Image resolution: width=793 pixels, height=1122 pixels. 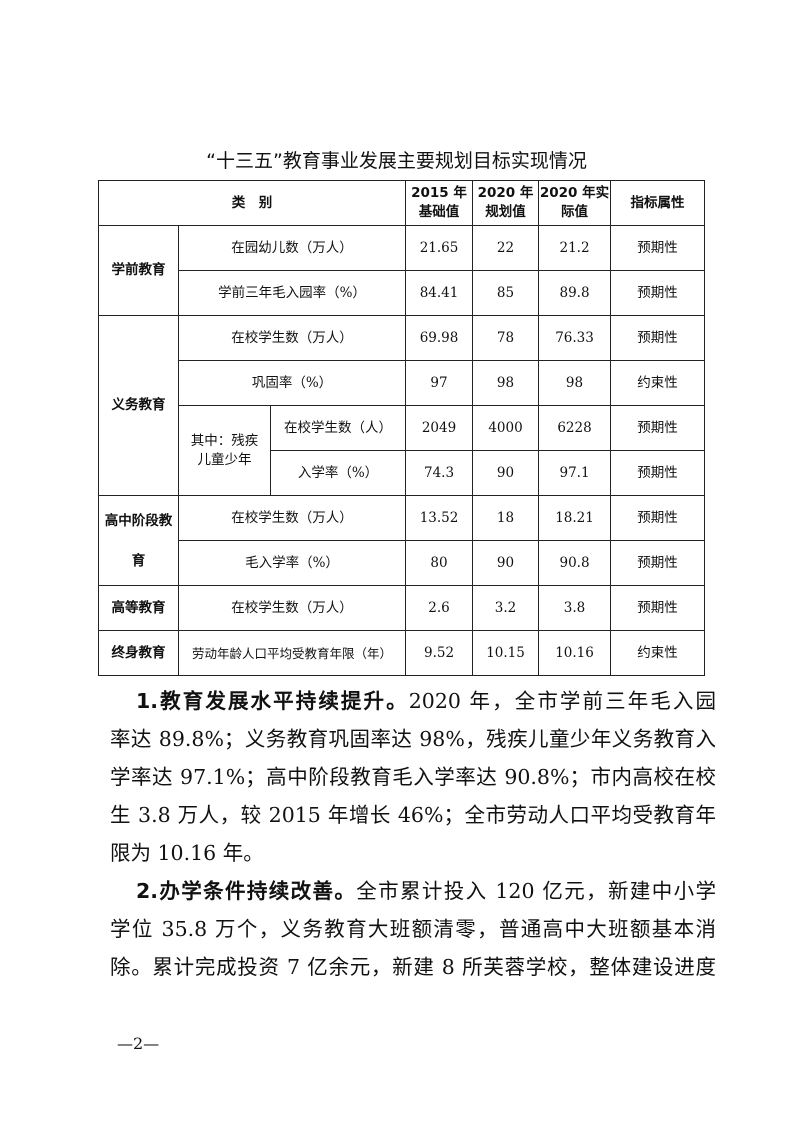 I want to click on paragraph-line: 限为 10.16 年。, so click(x=187, y=853).